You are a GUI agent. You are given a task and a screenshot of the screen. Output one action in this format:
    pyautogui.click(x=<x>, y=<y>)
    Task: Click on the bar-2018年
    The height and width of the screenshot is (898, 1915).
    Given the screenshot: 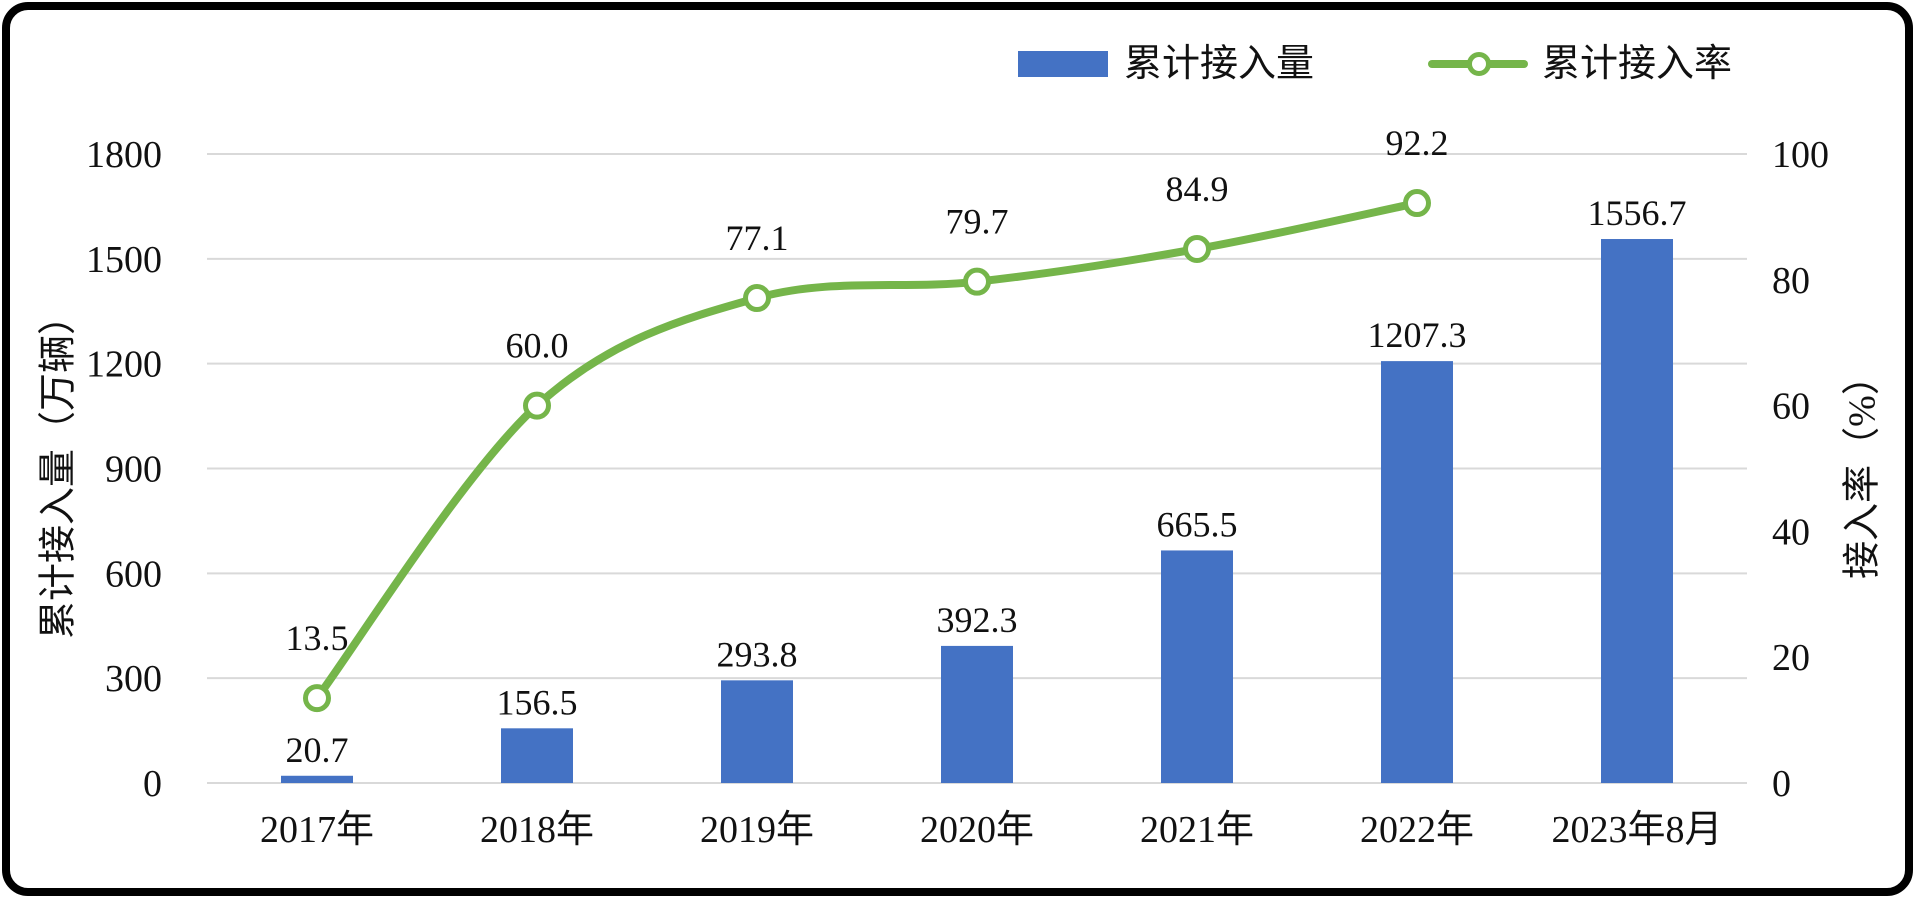 What is the action you would take?
    pyautogui.click(x=537, y=755)
    